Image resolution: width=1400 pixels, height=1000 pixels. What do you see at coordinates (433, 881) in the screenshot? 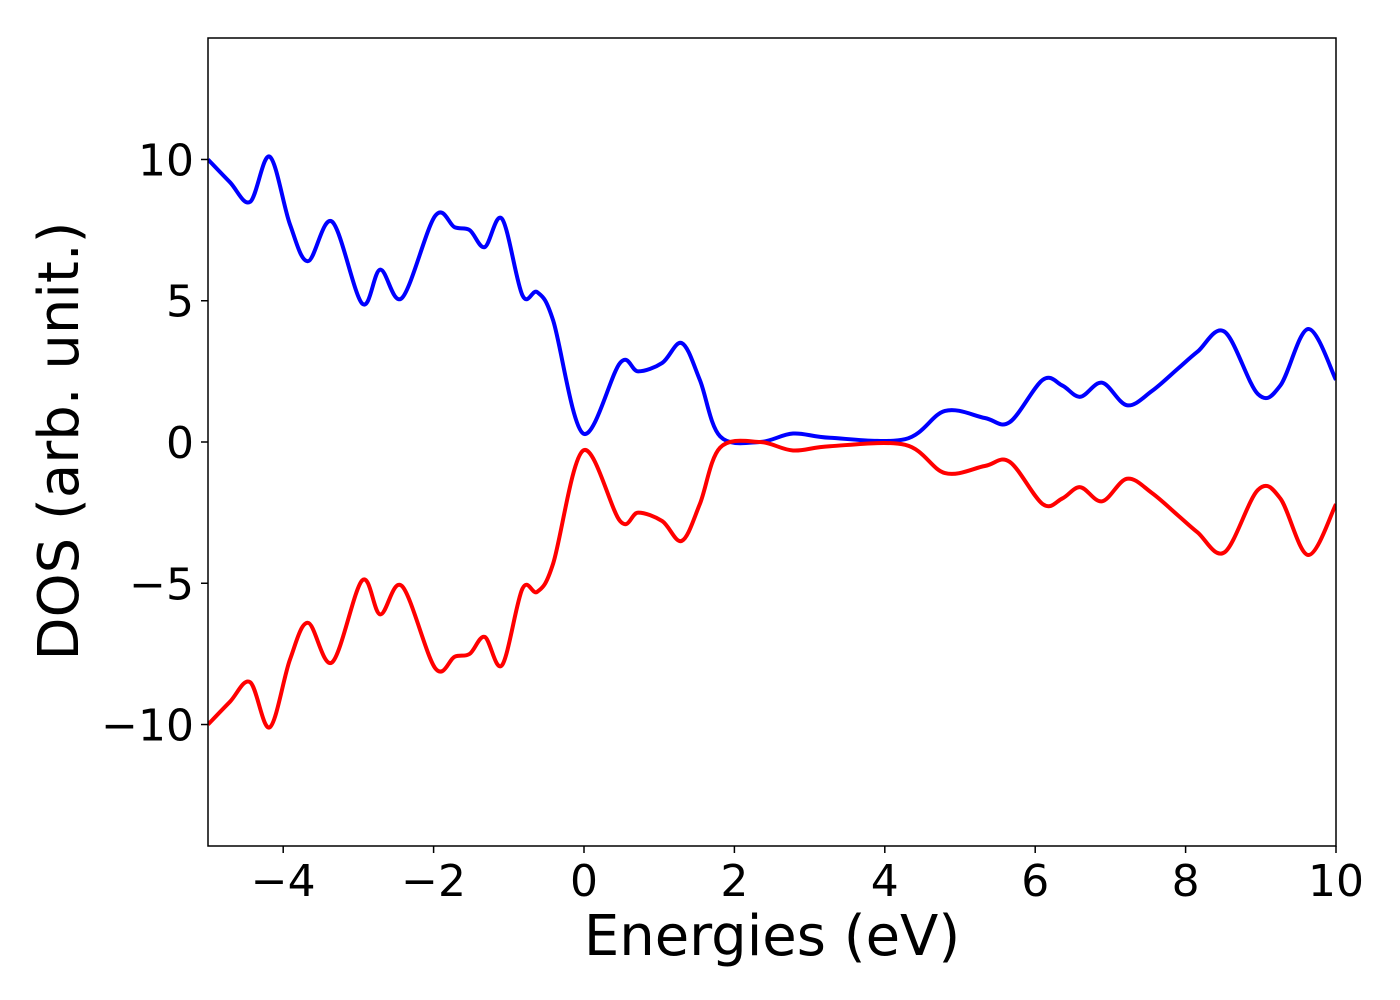
I see `x-tick-label: −2` at bounding box center [433, 881].